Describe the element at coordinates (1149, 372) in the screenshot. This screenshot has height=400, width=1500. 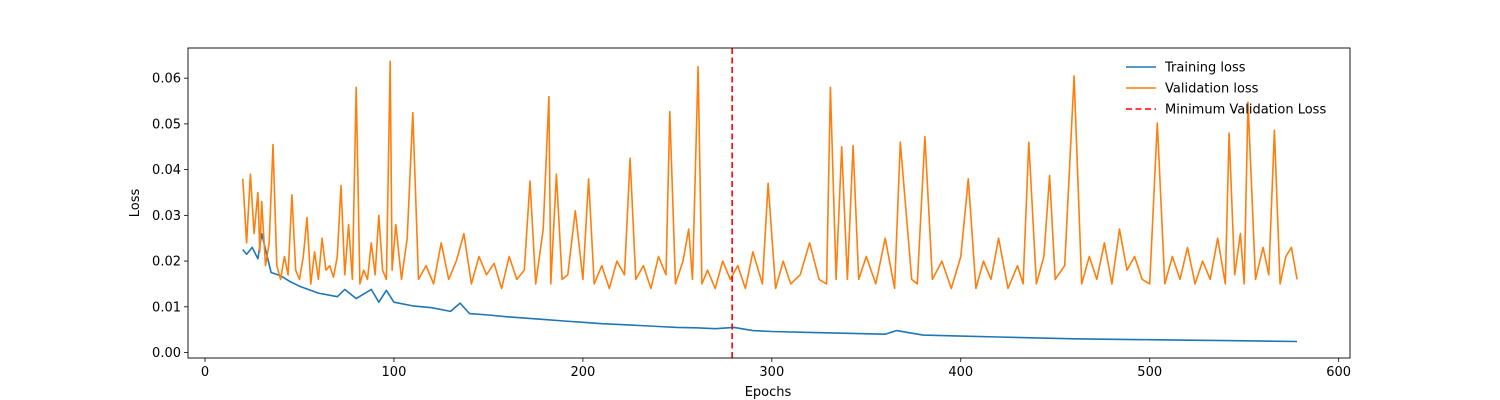
I see `x-tick-label: 500` at that location.